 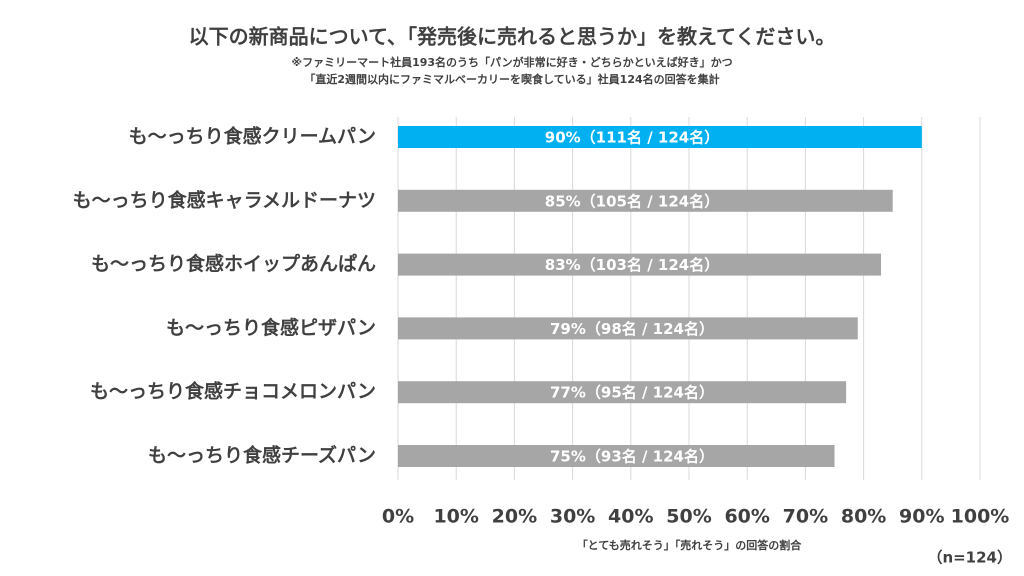 What do you see at coordinates (233, 263) in the screenshot?
I see `y-tick-label: も～っちり食感ホイップあんぱん` at bounding box center [233, 263].